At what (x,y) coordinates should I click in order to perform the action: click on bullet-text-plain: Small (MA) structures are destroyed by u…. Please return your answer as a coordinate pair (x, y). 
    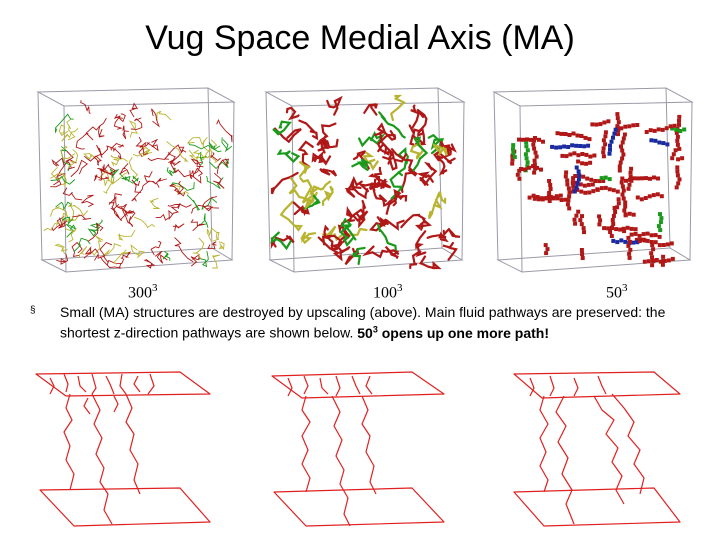
    Looking at the image, I should click on (363, 322).